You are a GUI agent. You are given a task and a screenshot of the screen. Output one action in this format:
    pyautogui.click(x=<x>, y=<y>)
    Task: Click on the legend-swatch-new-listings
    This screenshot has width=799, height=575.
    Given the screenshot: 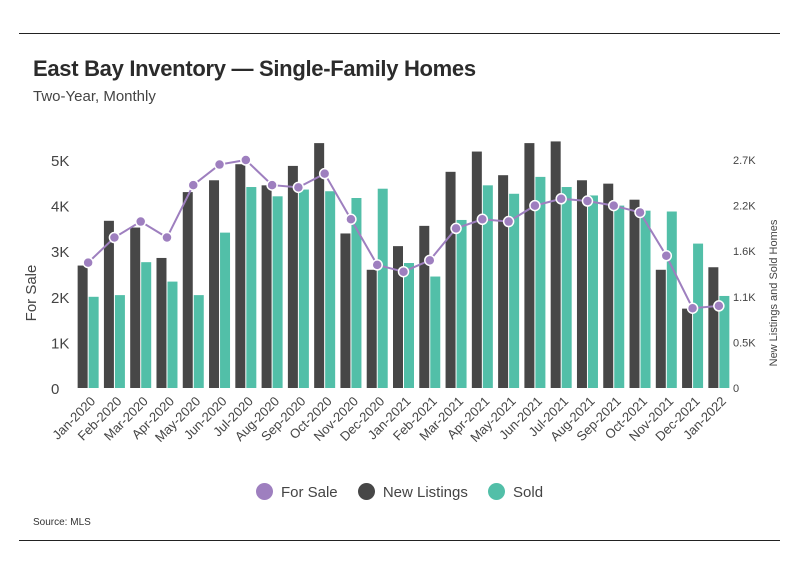 What is the action you would take?
    pyautogui.click(x=366, y=491)
    